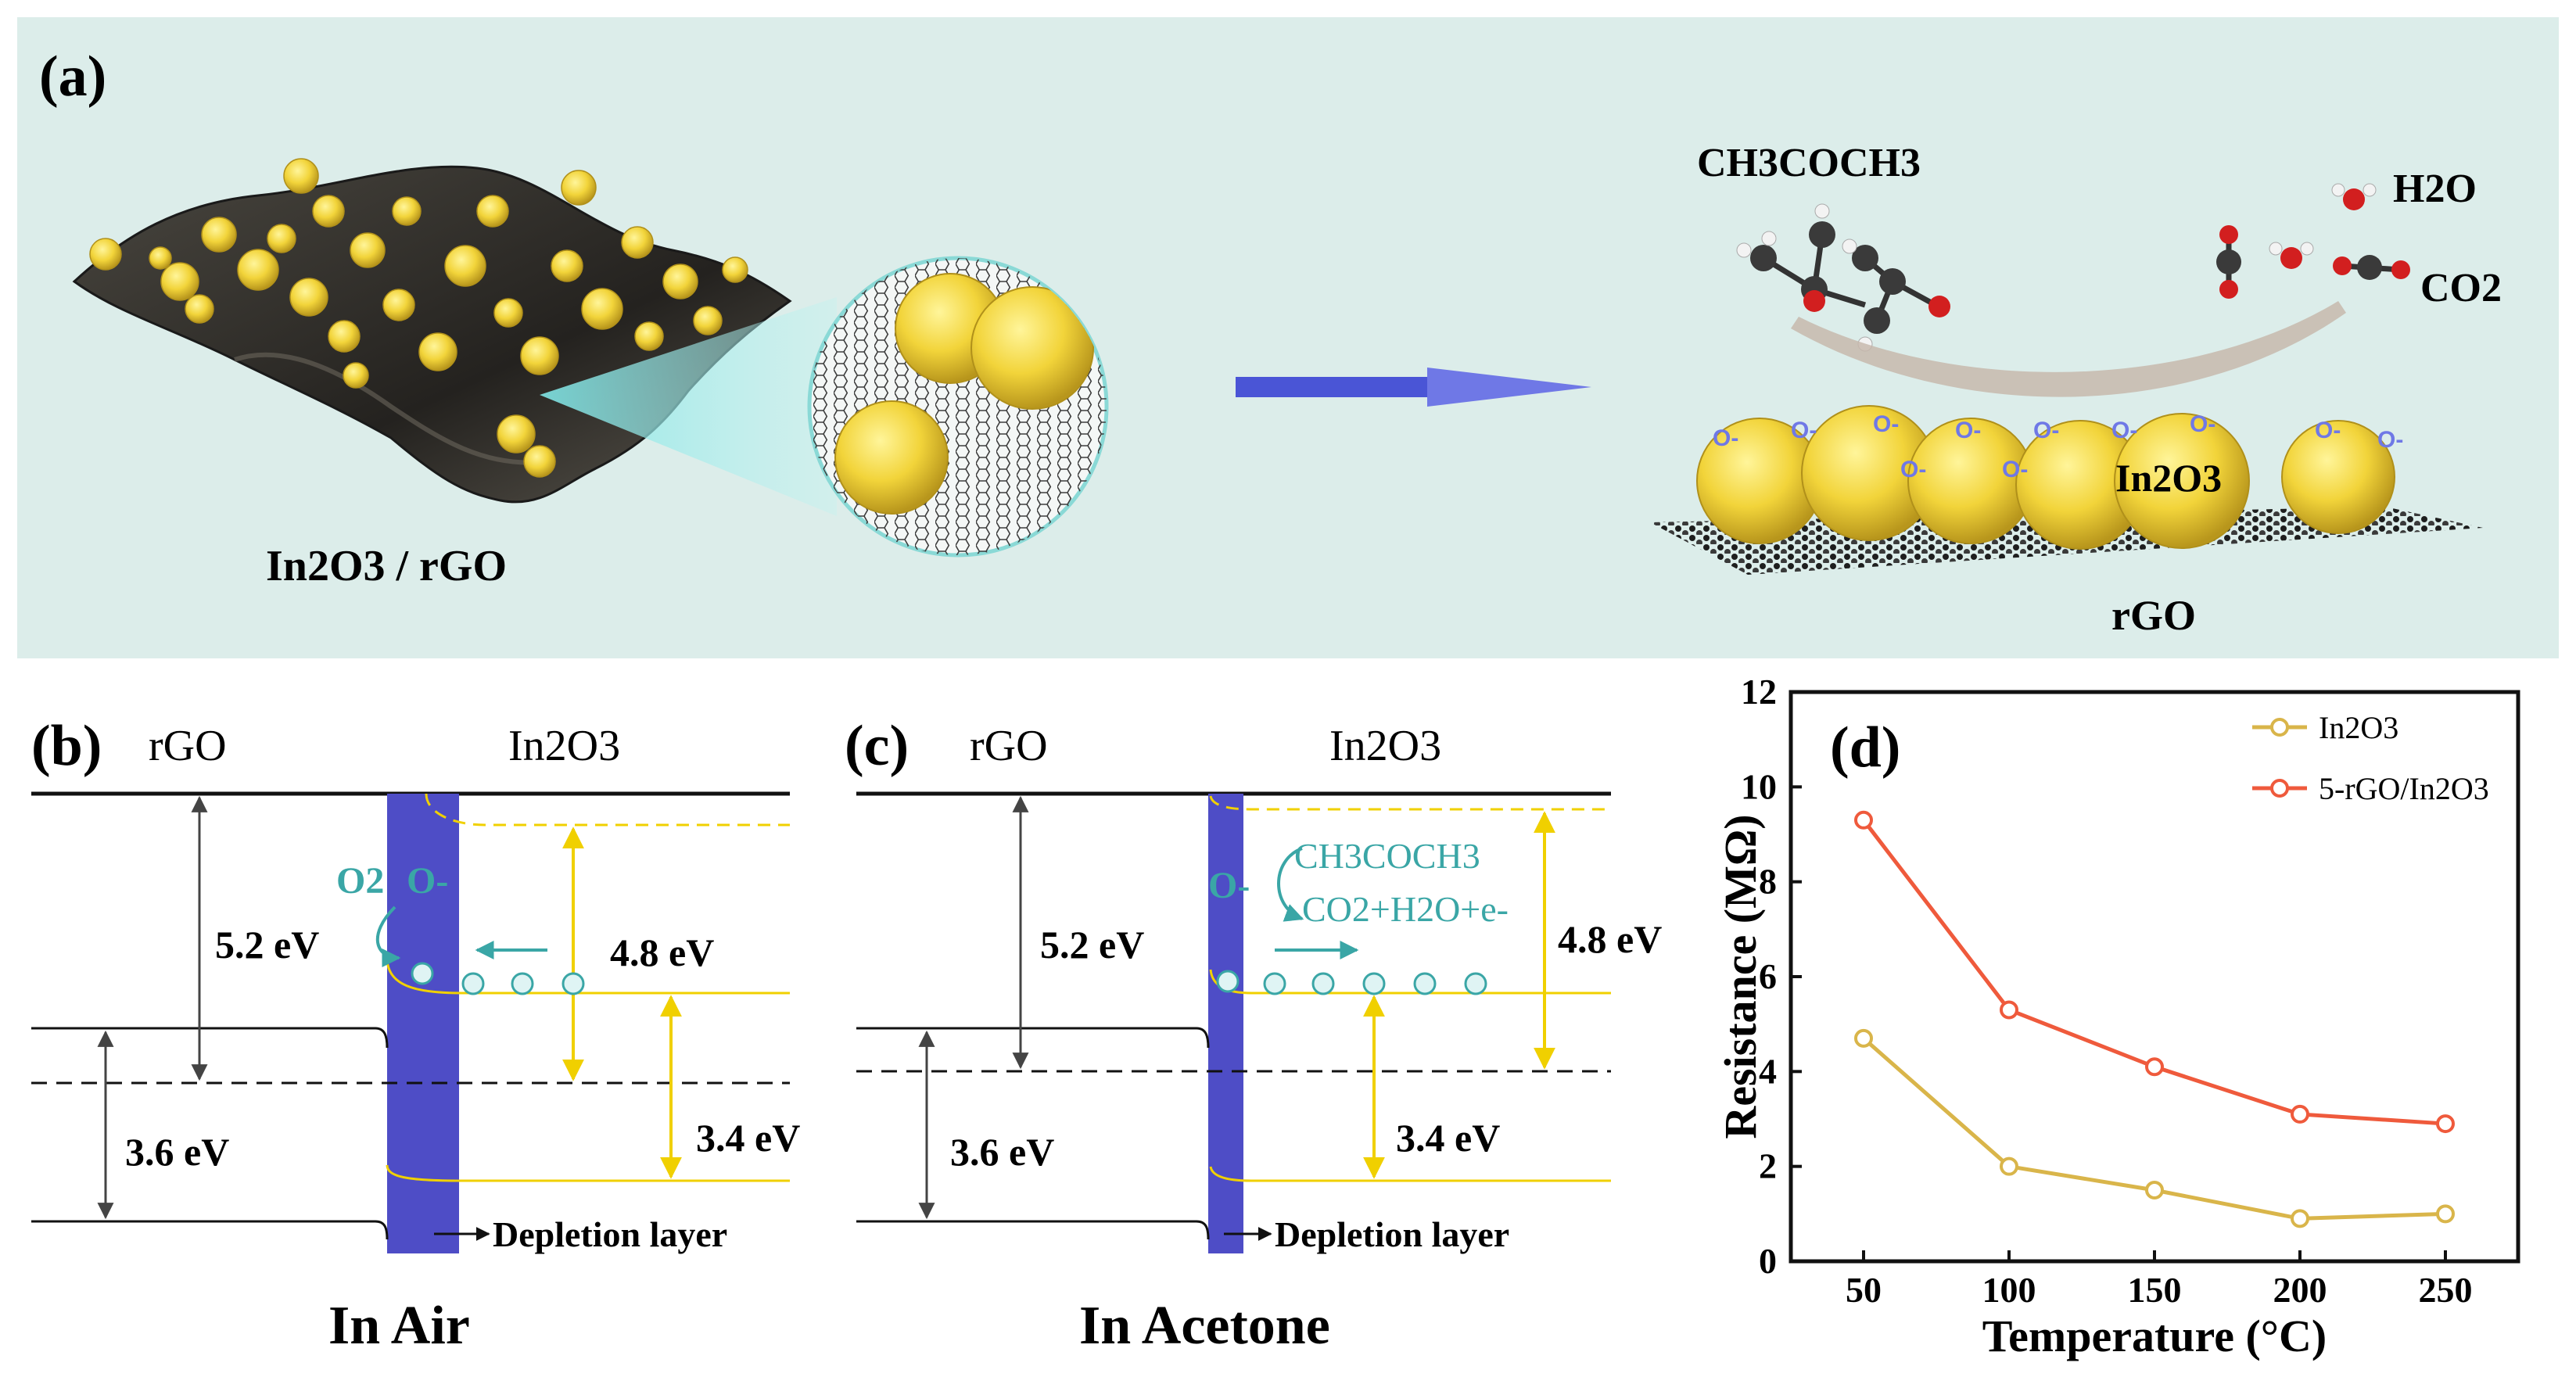 This screenshot has height=1377, width=2576. I want to click on panel-b-caption: In Air, so click(399, 1326).